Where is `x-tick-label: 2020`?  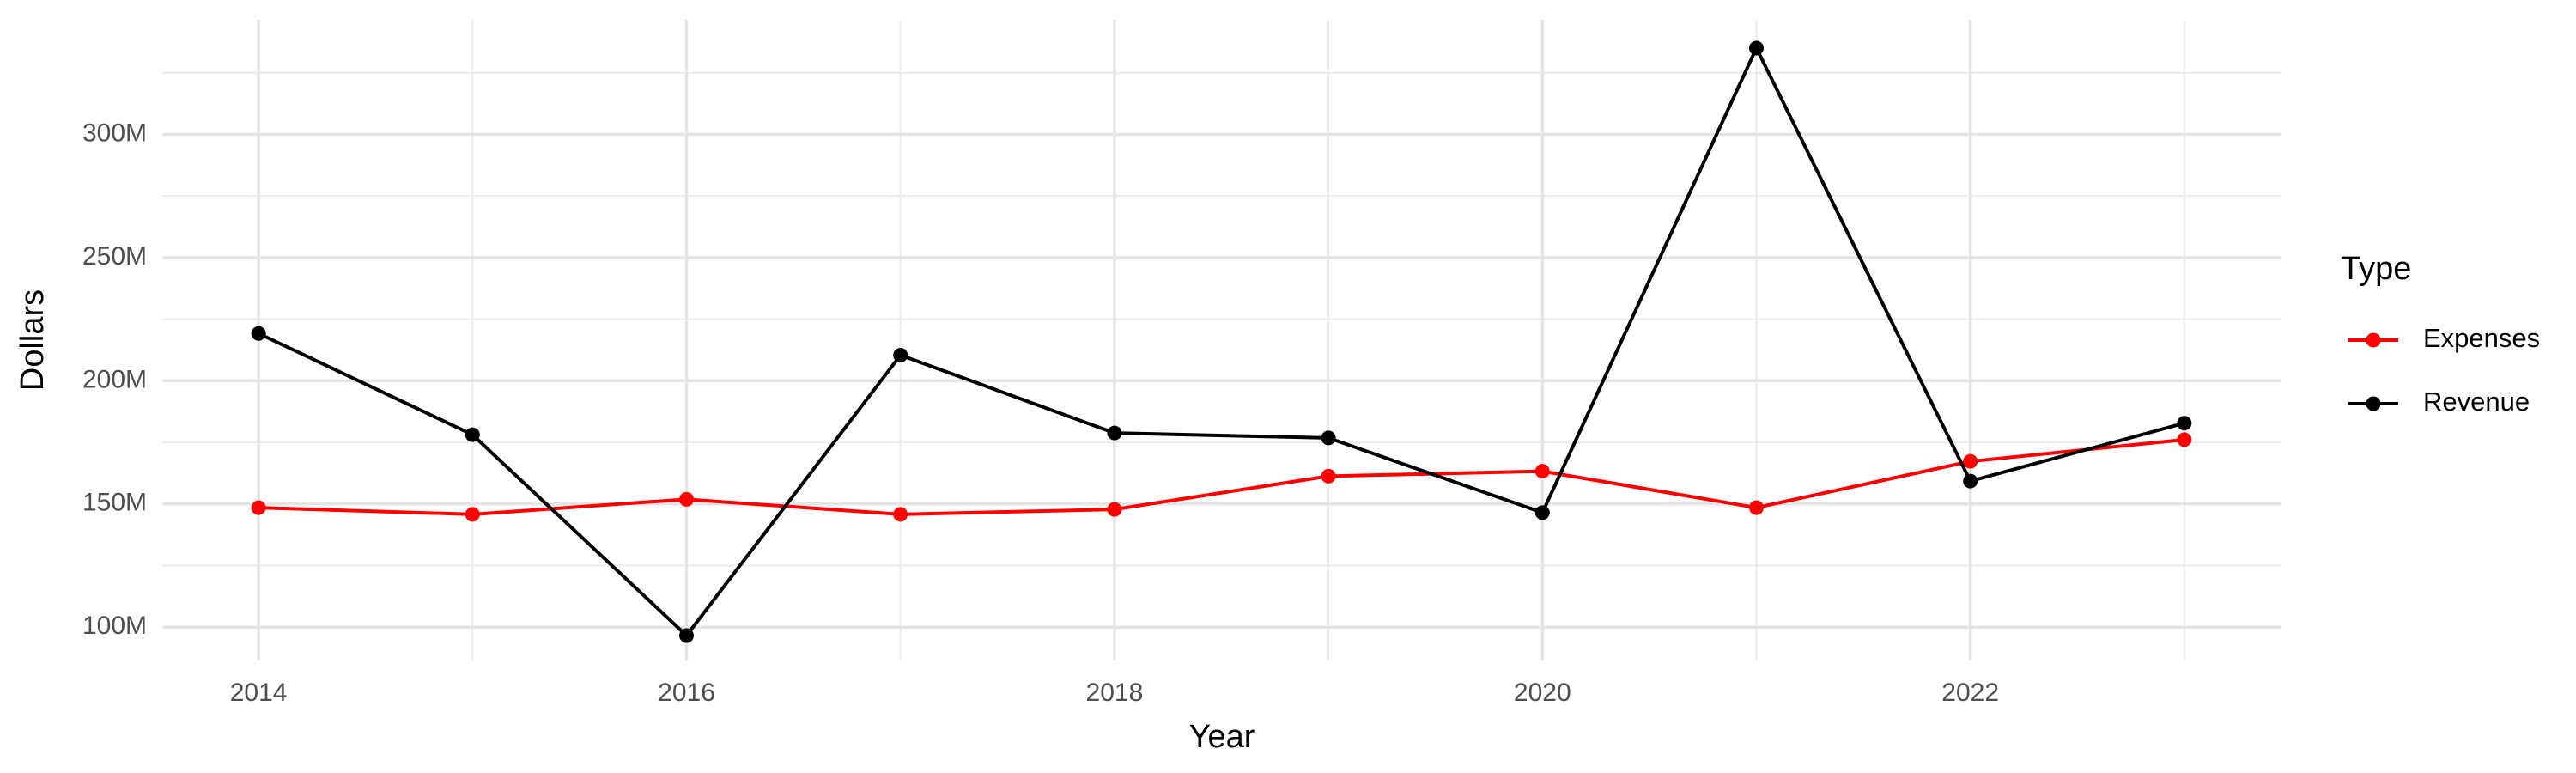 x-tick-label: 2020 is located at coordinates (1543, 693).